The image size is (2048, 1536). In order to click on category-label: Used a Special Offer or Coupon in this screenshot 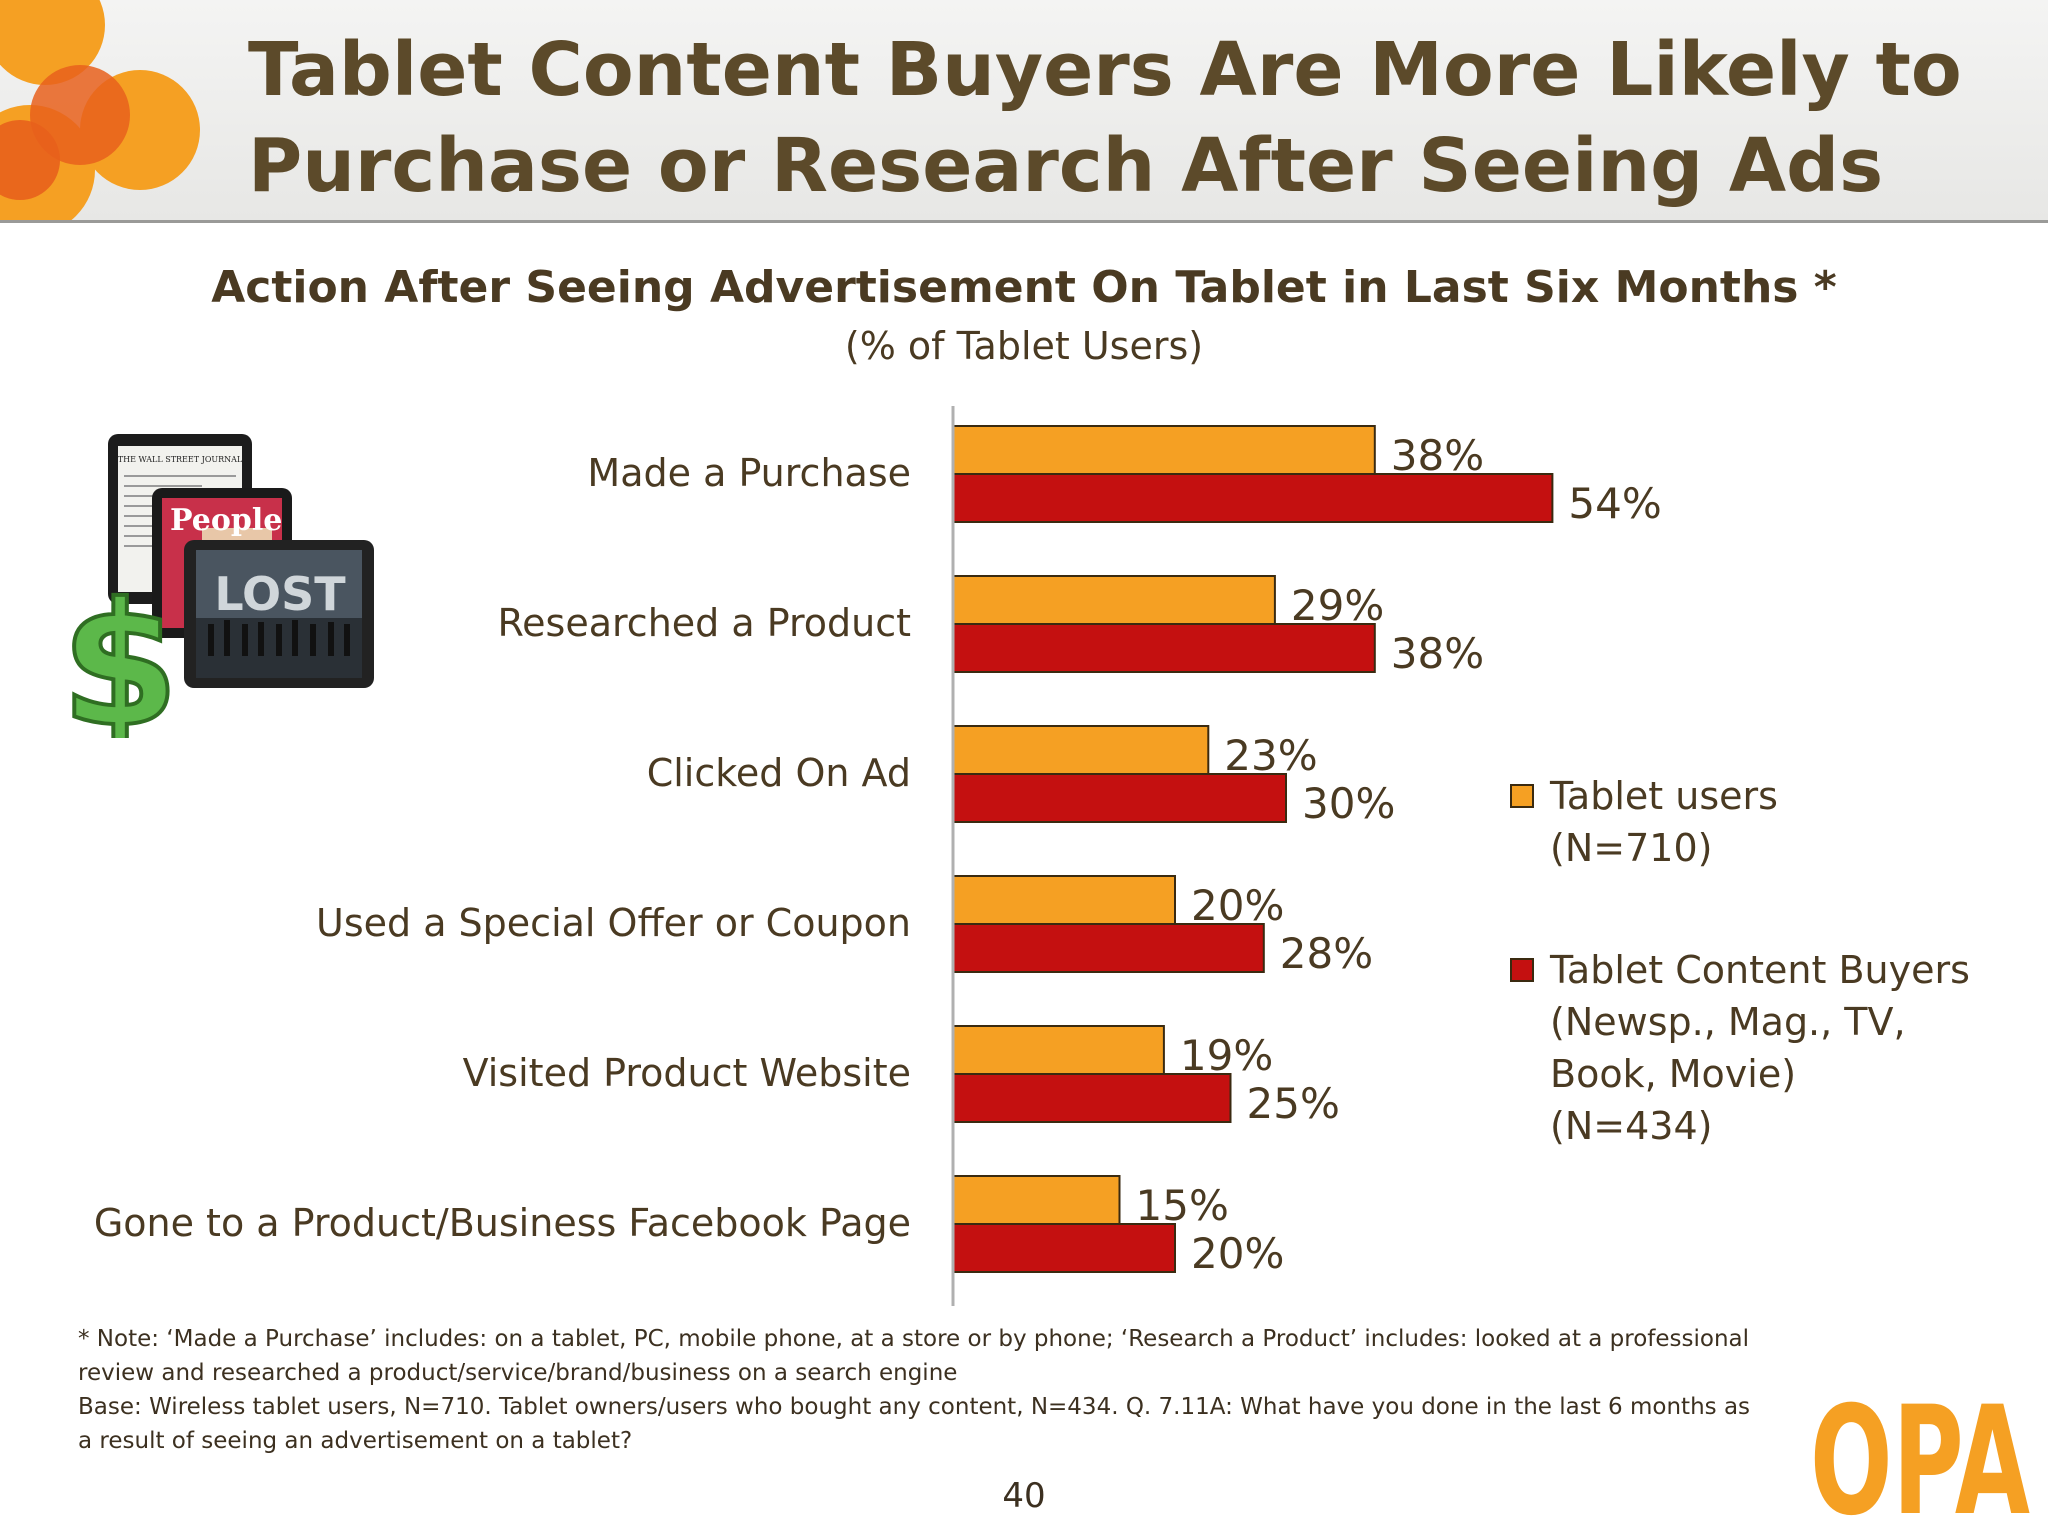, I will do `click(613, 923)`.